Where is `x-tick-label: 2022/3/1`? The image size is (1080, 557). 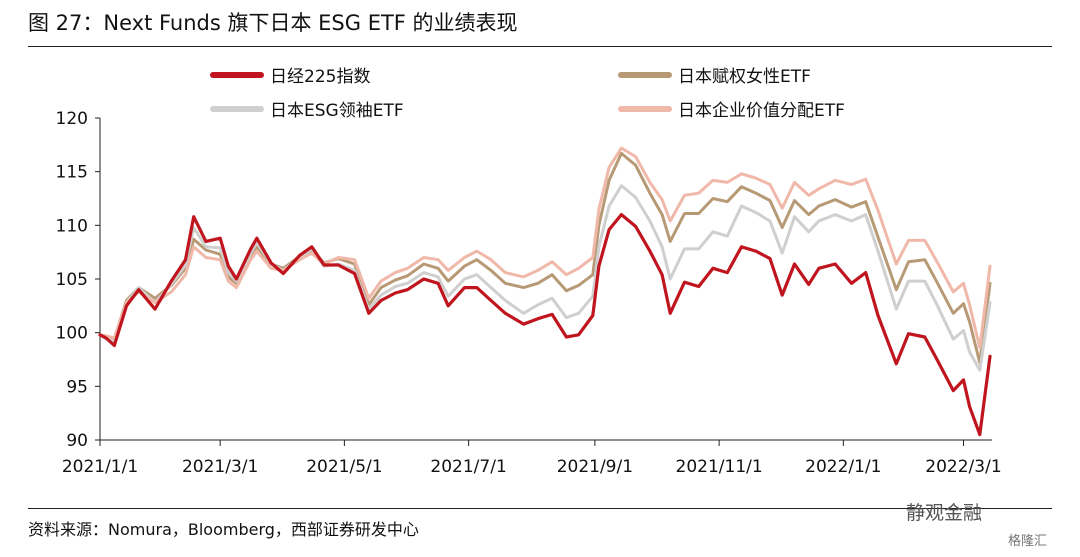 x-tick-label: 2022/3/1 is located at coordinates (963, 467).